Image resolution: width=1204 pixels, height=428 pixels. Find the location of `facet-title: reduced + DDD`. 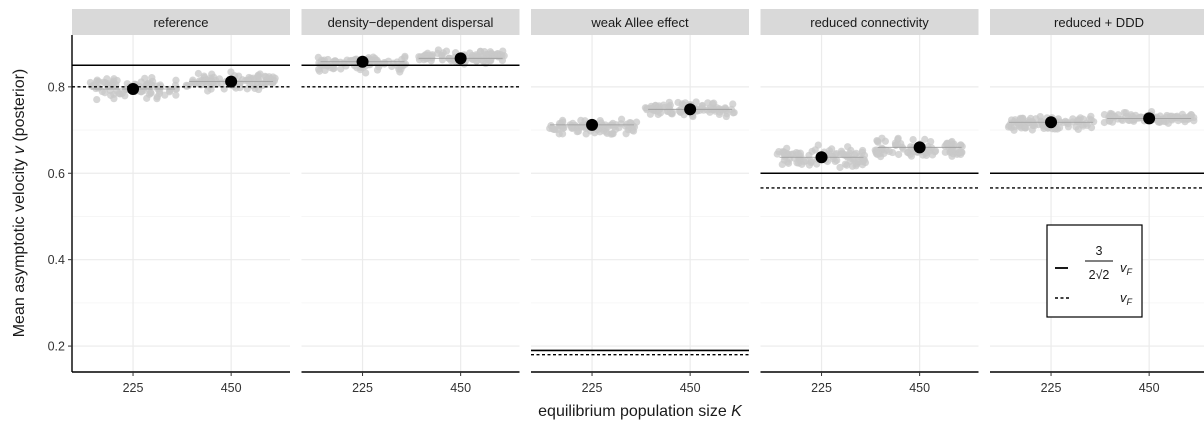

facet-title: reduced + DDD is located at coordinates (1099, 22).